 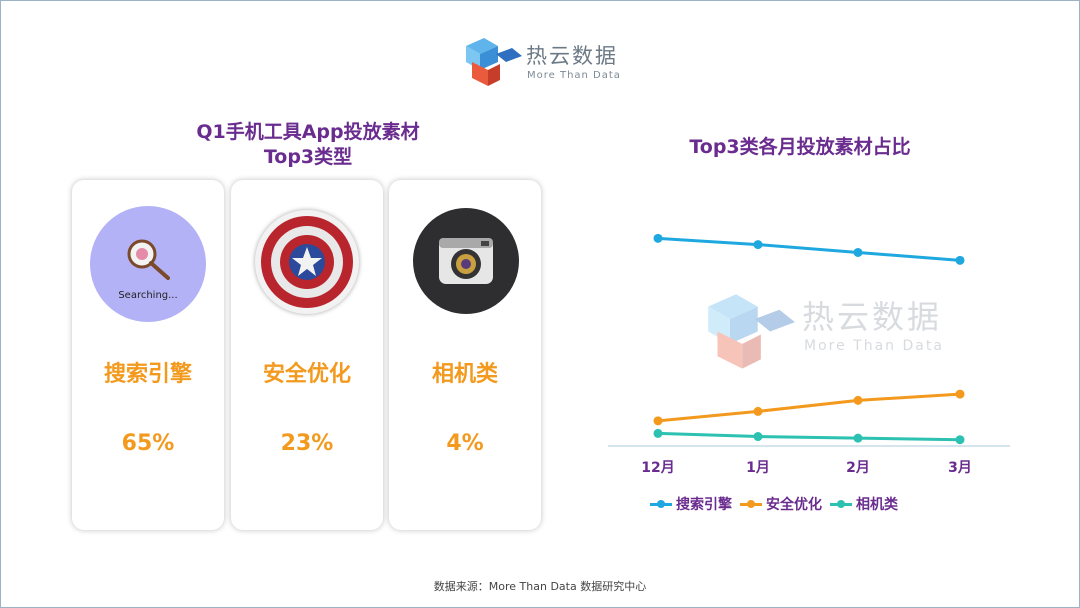 I want to click on card-value-camera: 4%, so click(x=465, y=443).